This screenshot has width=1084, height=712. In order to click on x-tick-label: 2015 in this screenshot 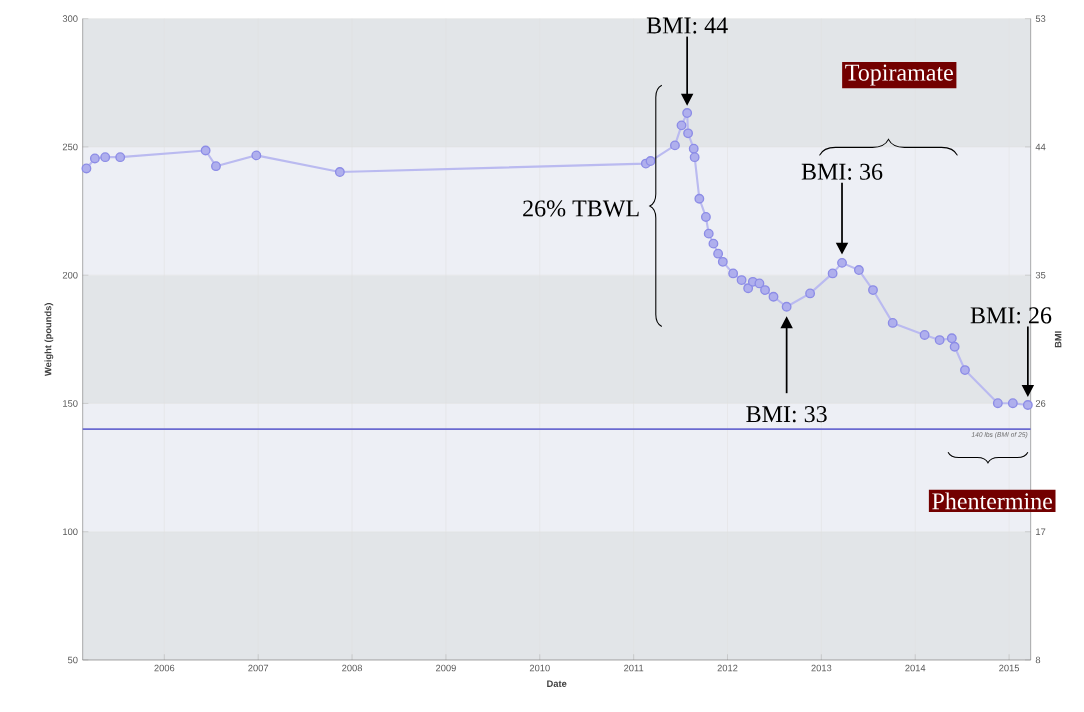, I will do `click(1009, 668)`.